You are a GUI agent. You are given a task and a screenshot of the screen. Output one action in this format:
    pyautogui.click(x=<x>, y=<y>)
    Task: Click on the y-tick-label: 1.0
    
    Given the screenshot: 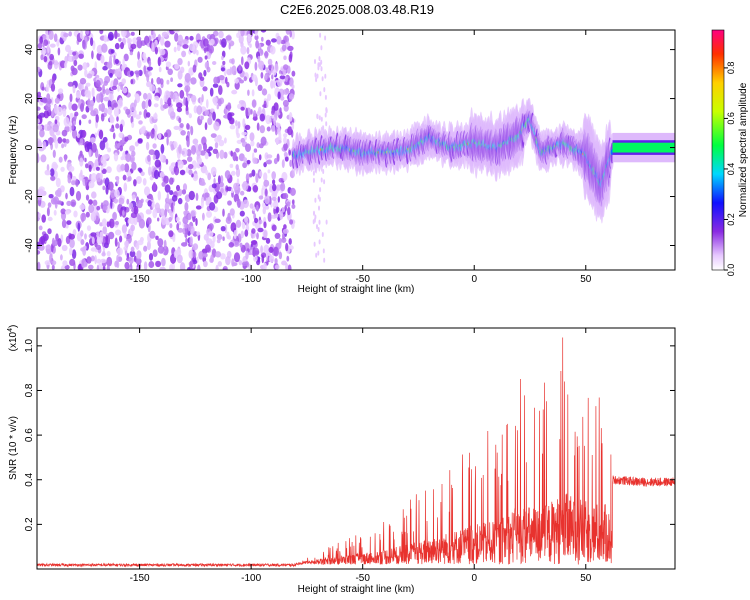 What is the action you would take?
    pyautogui.click(x=29, y=345)
    